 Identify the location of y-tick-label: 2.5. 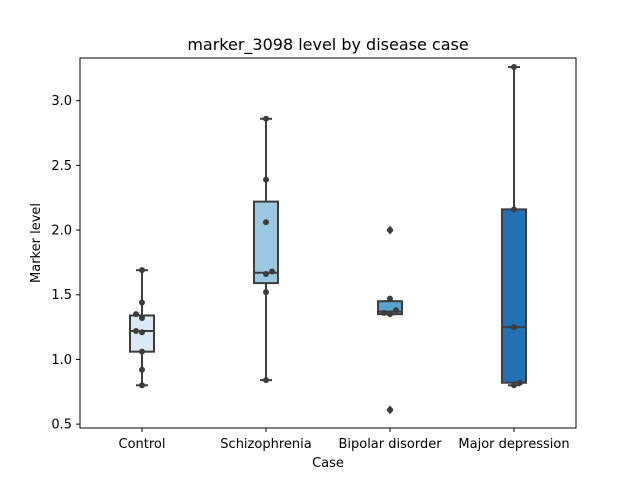
(61, 166).